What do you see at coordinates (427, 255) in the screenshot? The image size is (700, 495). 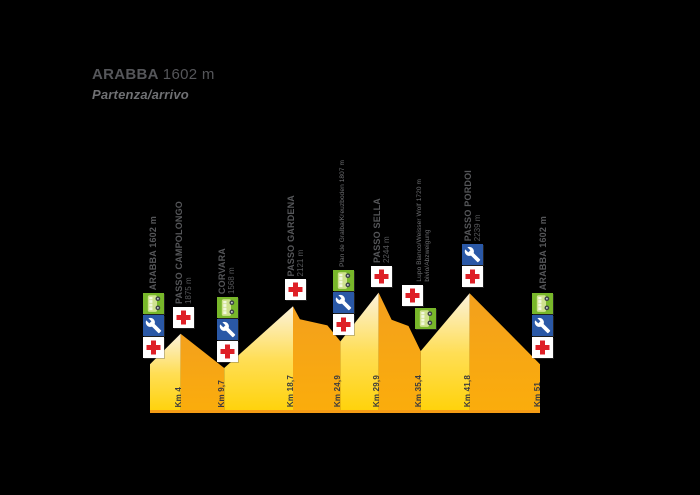 I see `waypoint-label-line: bivio/Abzweigung` at bounding box center [427, 255].